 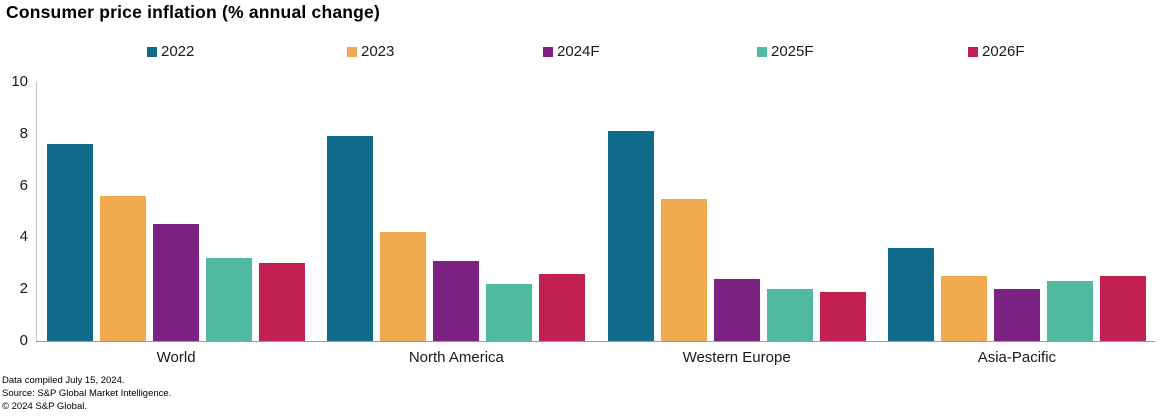 What do you see at coordinates (23, 185) in the screenshot?
I see `y-tick-label: 6` at bounding box center [23, 185].